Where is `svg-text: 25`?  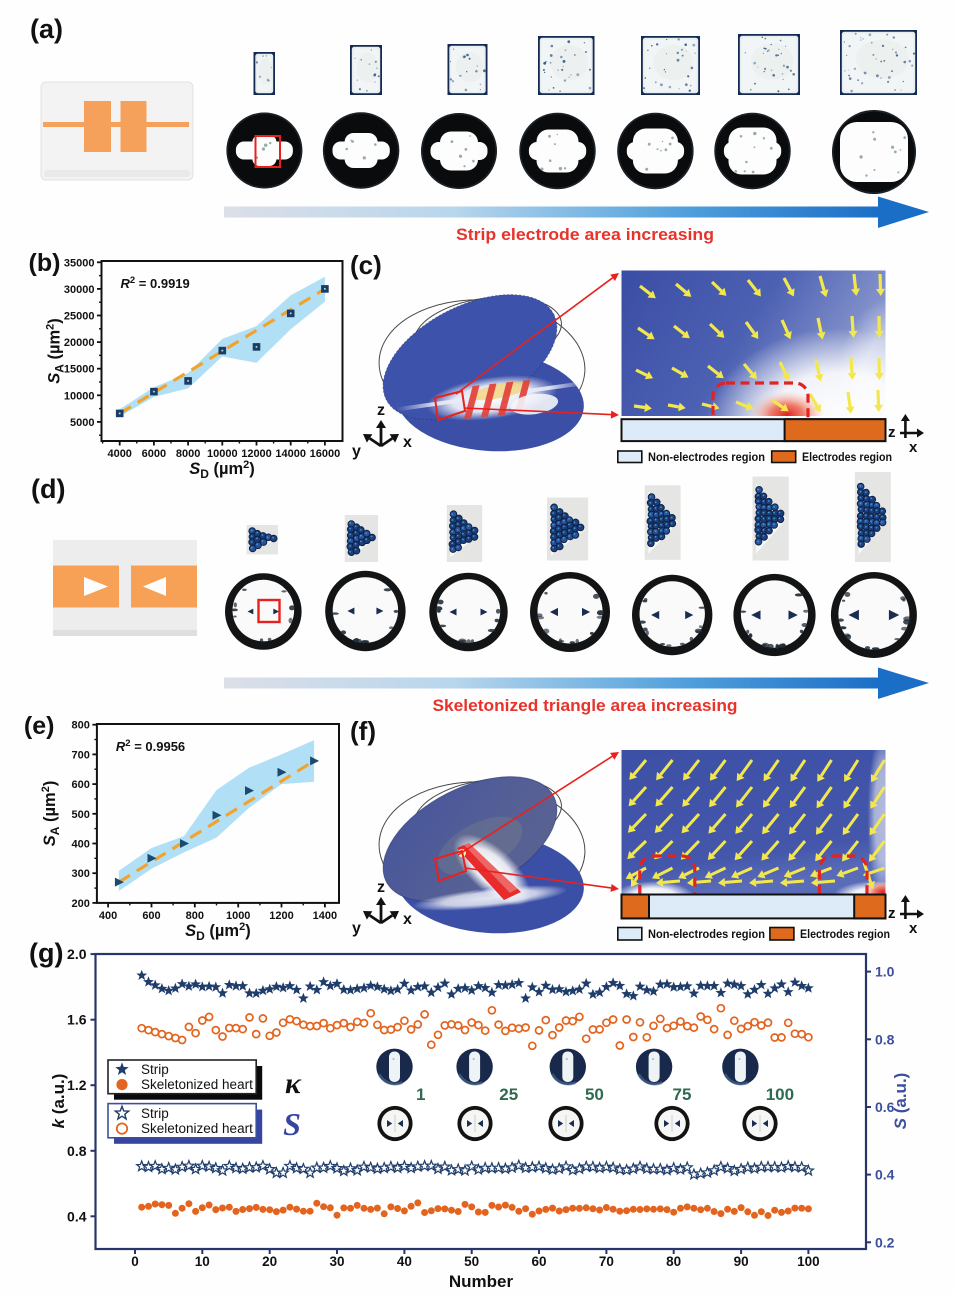
svg-text: 25 is located at coordinates (508, 1094).